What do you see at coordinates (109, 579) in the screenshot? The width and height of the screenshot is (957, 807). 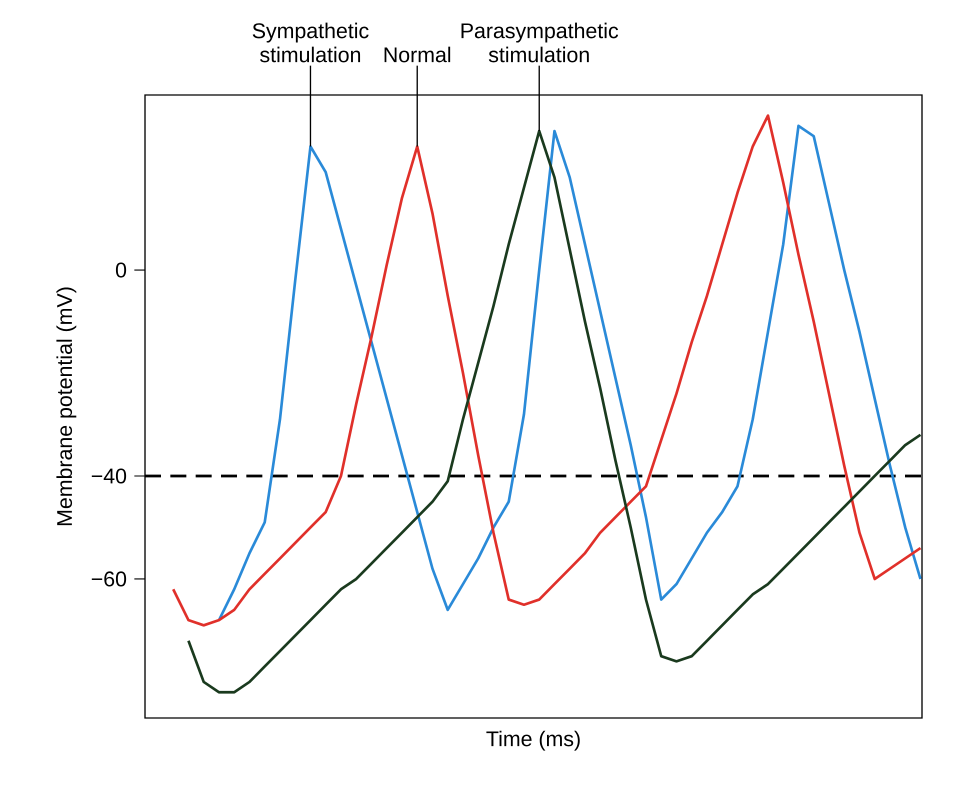 I see `y-tick-label: −60` at bounding box center [109, 579].